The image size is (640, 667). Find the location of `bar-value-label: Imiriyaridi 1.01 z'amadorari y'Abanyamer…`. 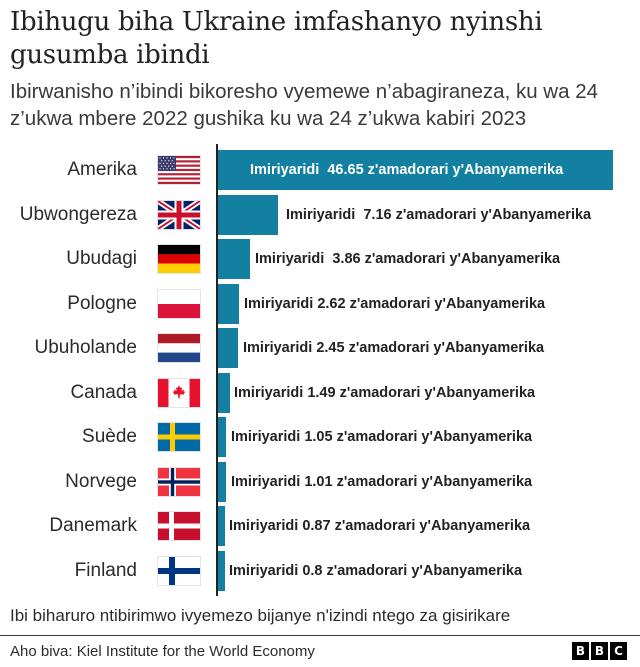

bar-value-label: Imiriyaridi 1.01 z'amadorari y'Abanyamer… is located at coordinates (382, 481).